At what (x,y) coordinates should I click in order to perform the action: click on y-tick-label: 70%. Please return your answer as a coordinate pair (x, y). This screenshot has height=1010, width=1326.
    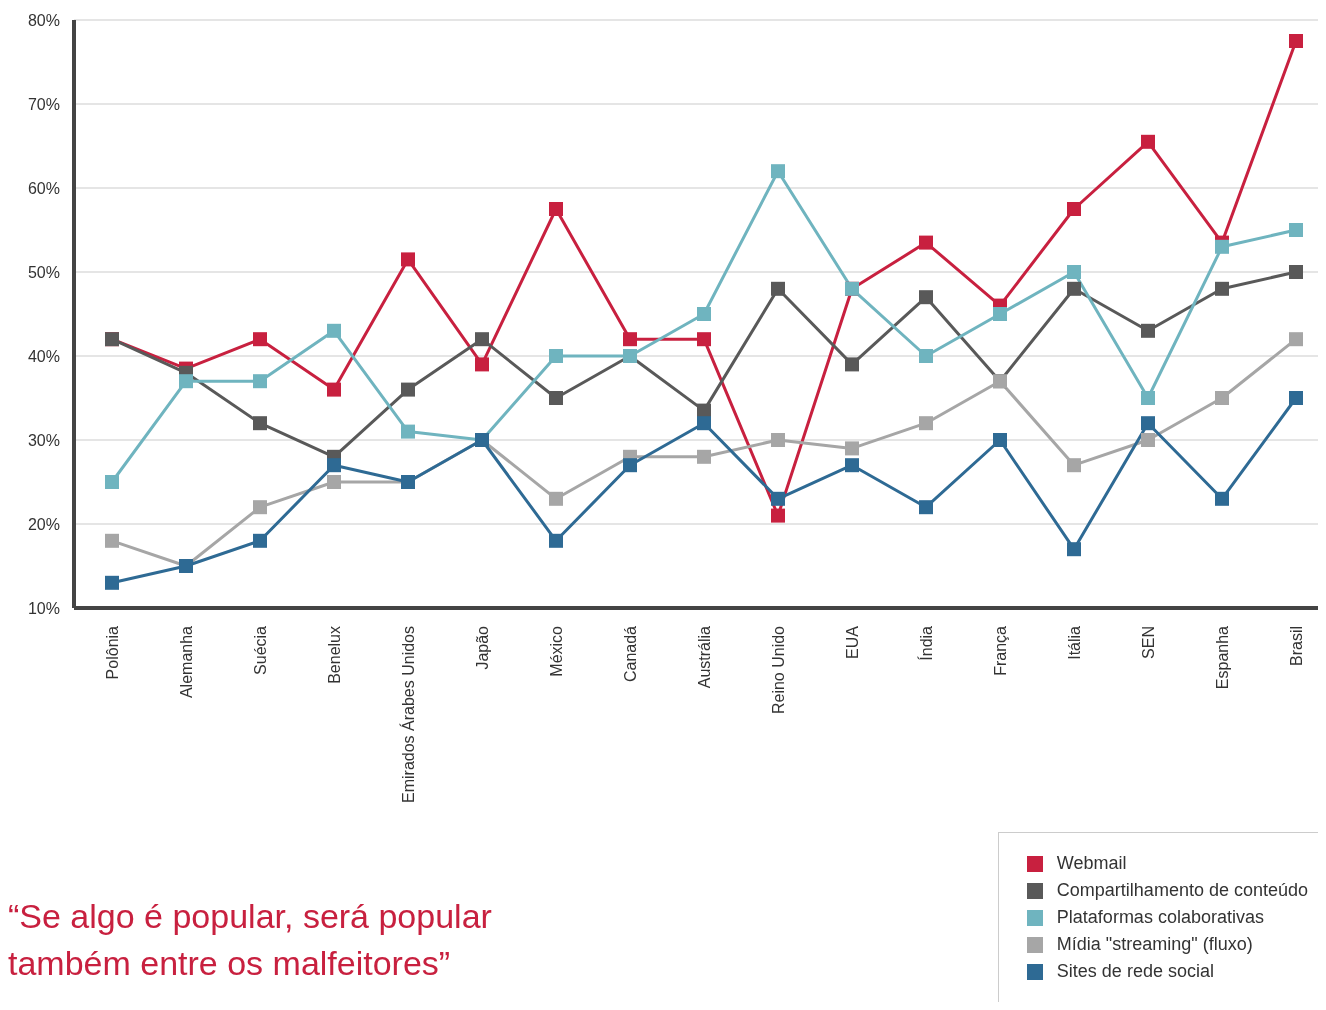
    Looking at the image, I should click on (43, 104).